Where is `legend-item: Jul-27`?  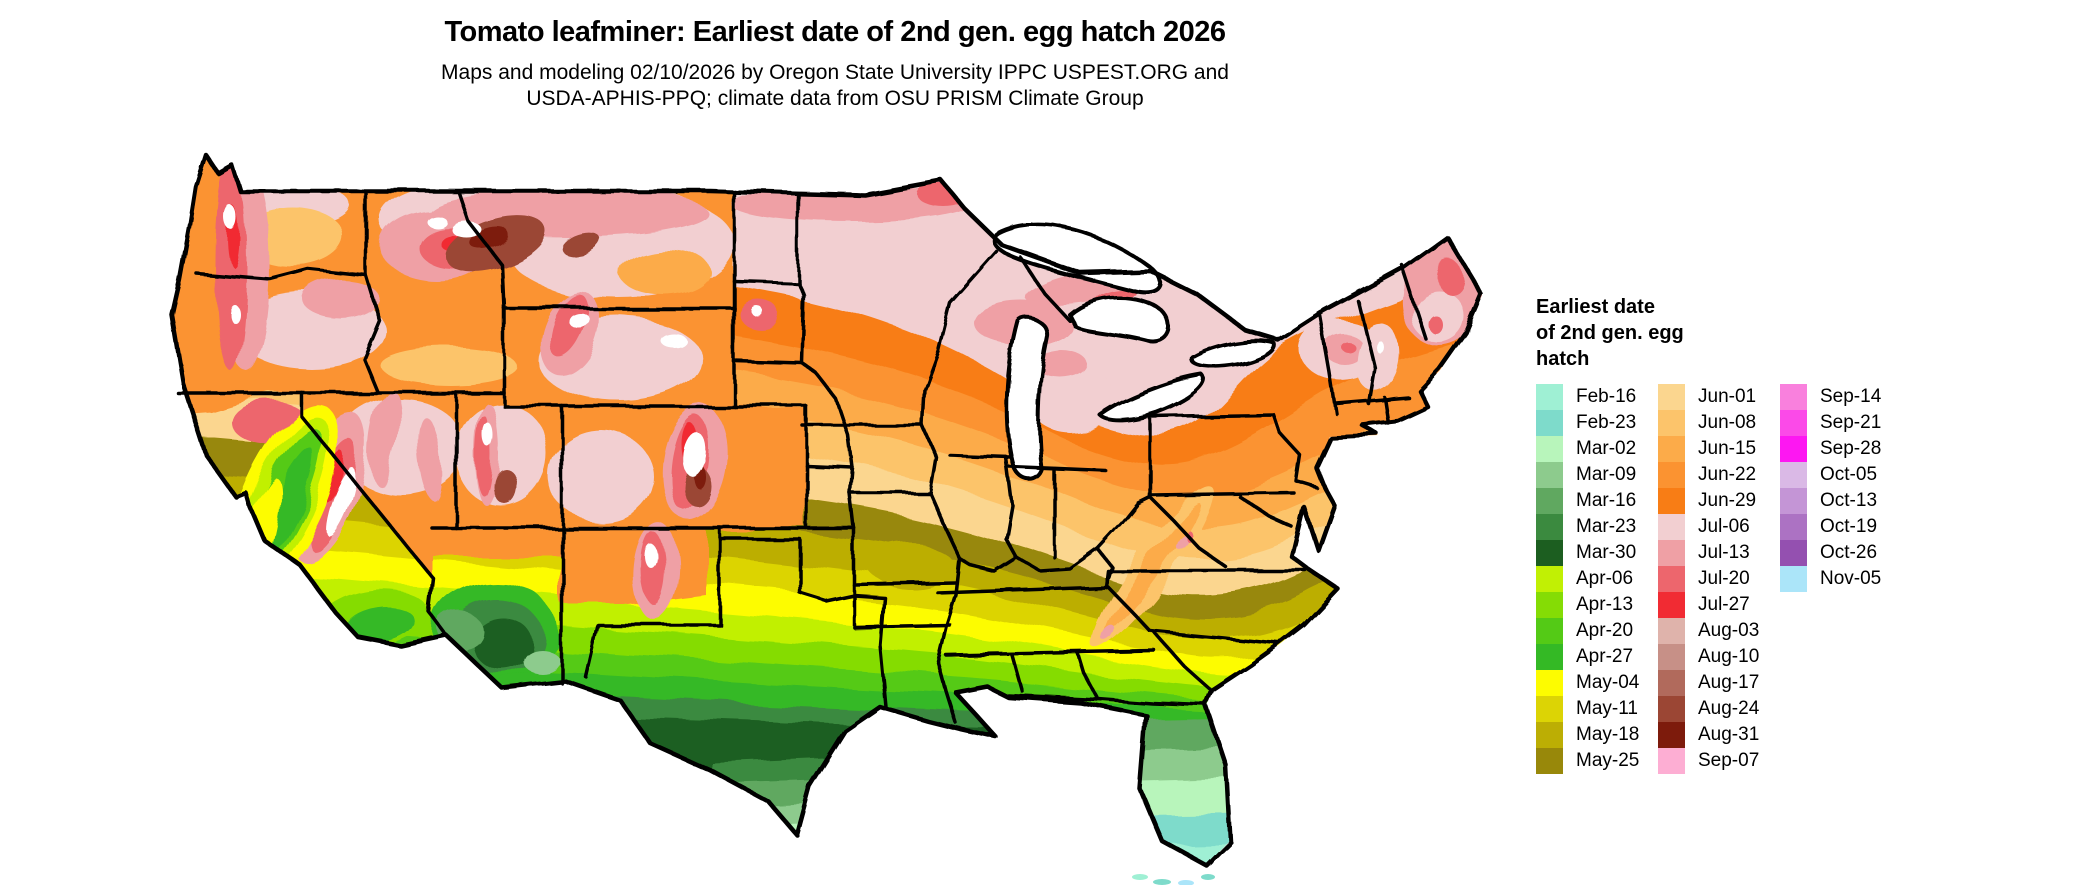
legend-item: Jul-27 is located at coordinates (1719, 605).